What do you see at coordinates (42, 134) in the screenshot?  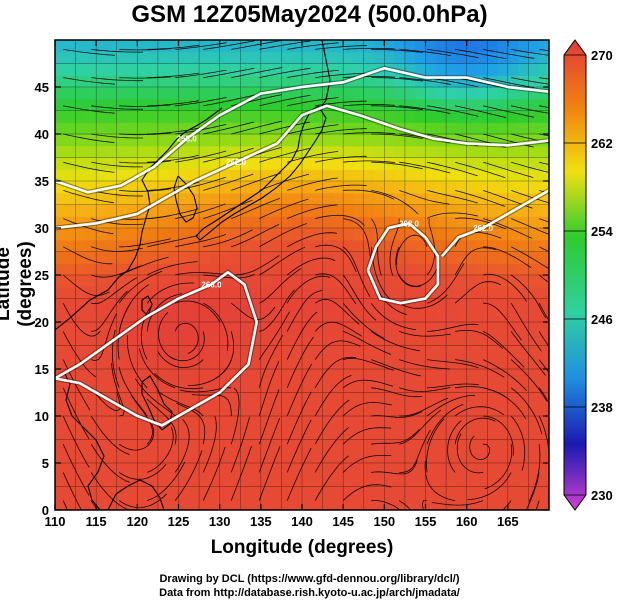 I see `y-tick-label: 40` at bounding box center [42, 134].